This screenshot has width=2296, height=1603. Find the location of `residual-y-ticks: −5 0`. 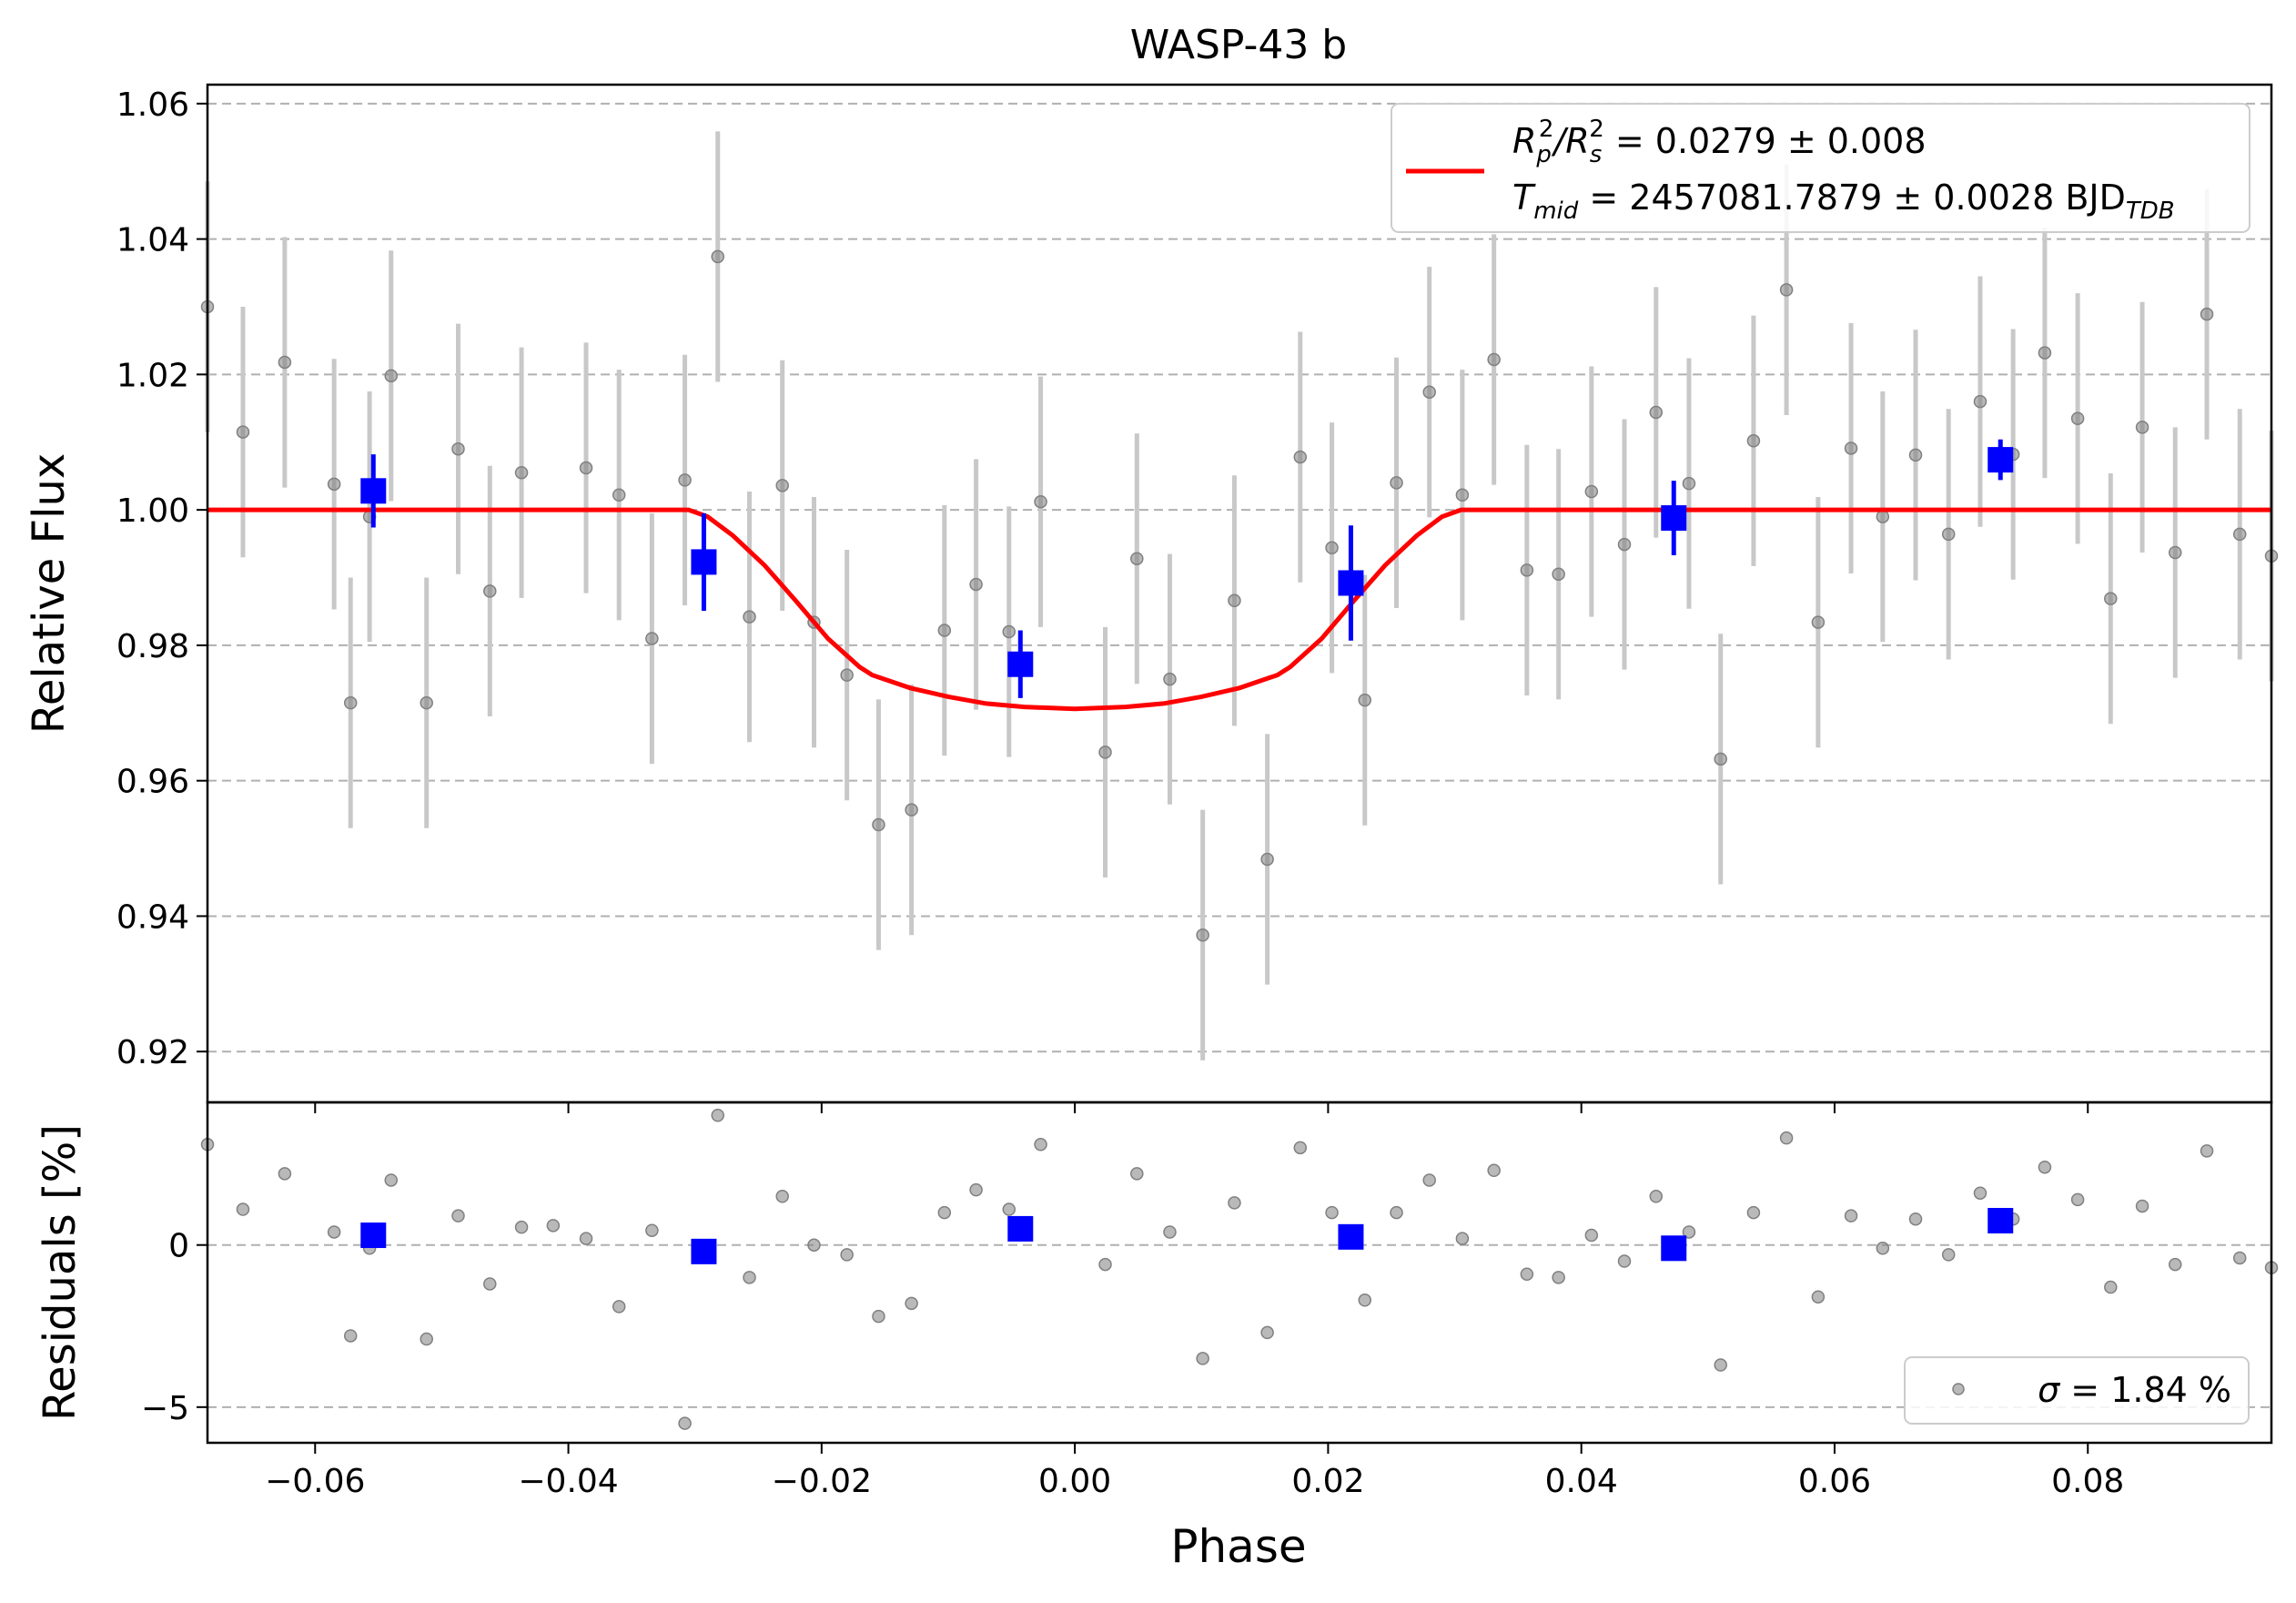

residual-y-ticks: −5 0 is located at coordinates (174, 1327).